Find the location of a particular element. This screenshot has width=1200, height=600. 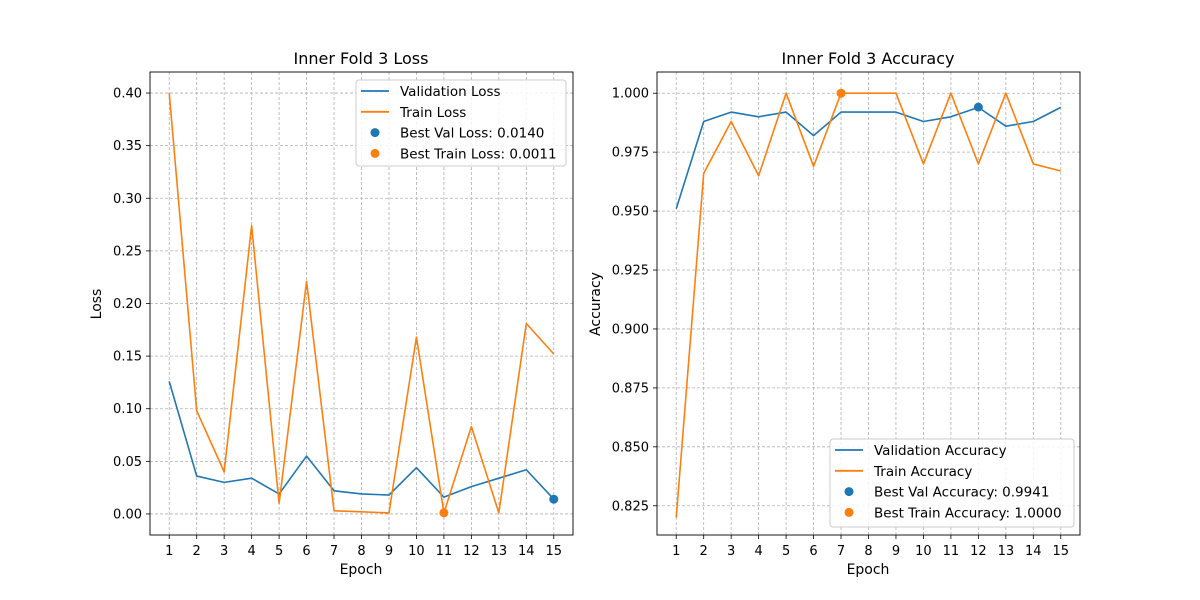

accuracy-x-tick-label: 6 is located at coordinates (813, 551).